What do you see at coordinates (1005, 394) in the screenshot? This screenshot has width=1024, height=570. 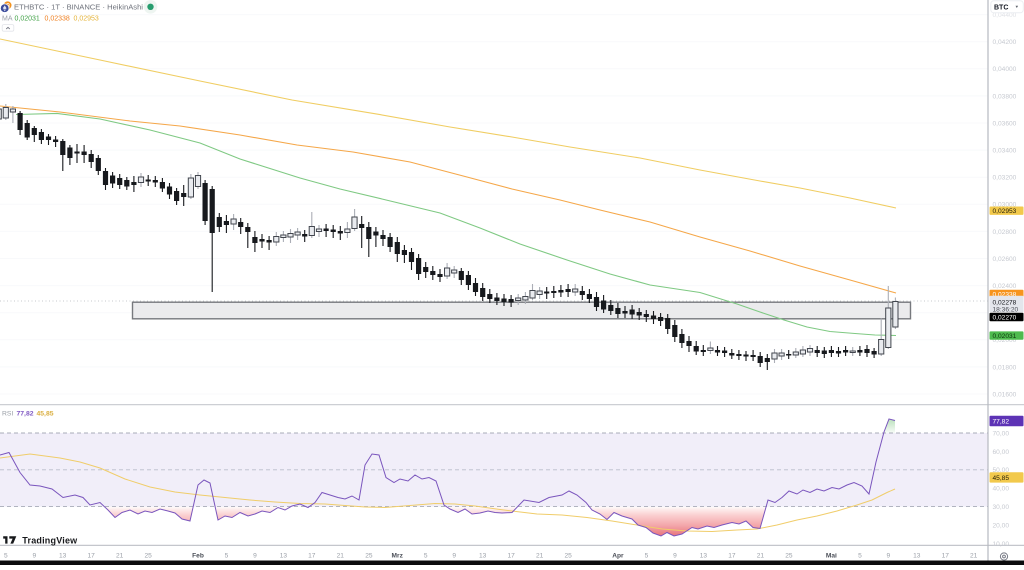 I see `svg-text: 0,01600` at bounding box center [1005, 394].